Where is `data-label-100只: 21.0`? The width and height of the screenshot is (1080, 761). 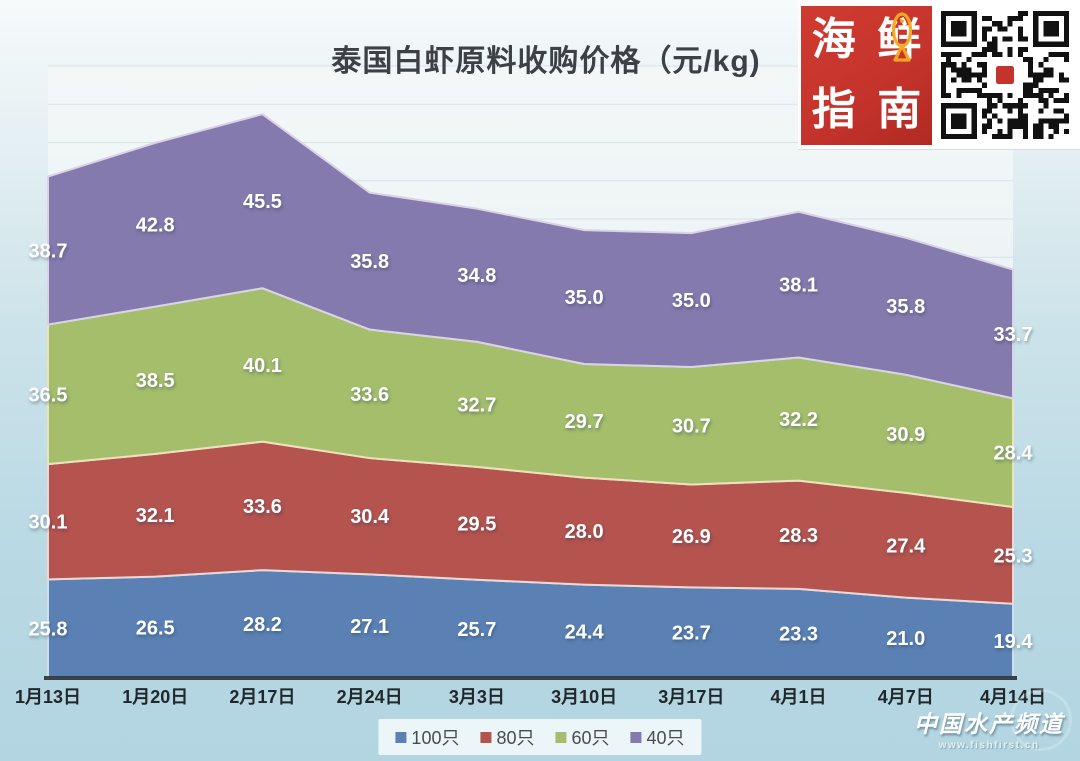 data-label-100只: 21.0 is located at coordinates (905, 639).